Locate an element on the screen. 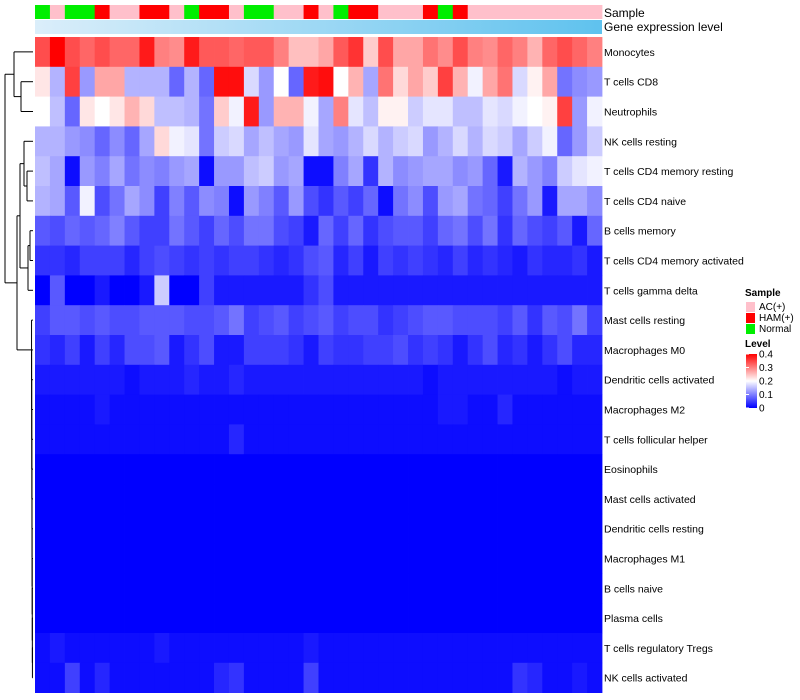  expression-annotation-bar is located at coordinates (318, 27).